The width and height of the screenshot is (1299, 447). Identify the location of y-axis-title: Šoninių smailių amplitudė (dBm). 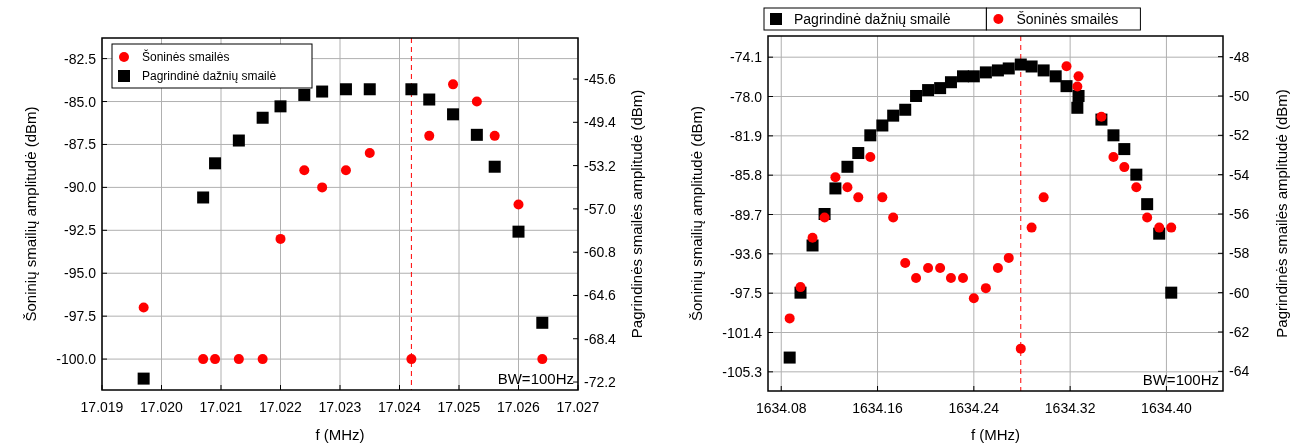
(696, 213).